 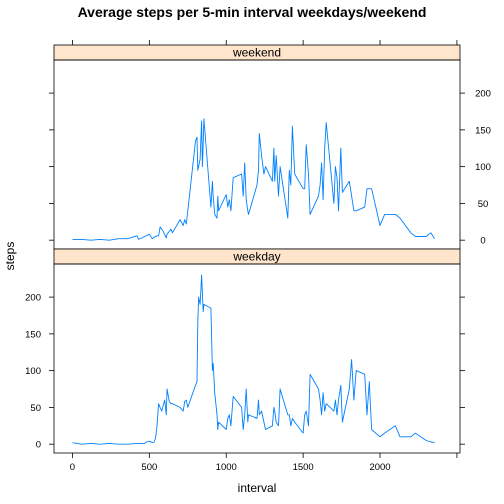 What do you see at coordinates (35, 408) in the screenshot?
I see `y-tick-label-weekday: 50` at bounding box center [35, 408].